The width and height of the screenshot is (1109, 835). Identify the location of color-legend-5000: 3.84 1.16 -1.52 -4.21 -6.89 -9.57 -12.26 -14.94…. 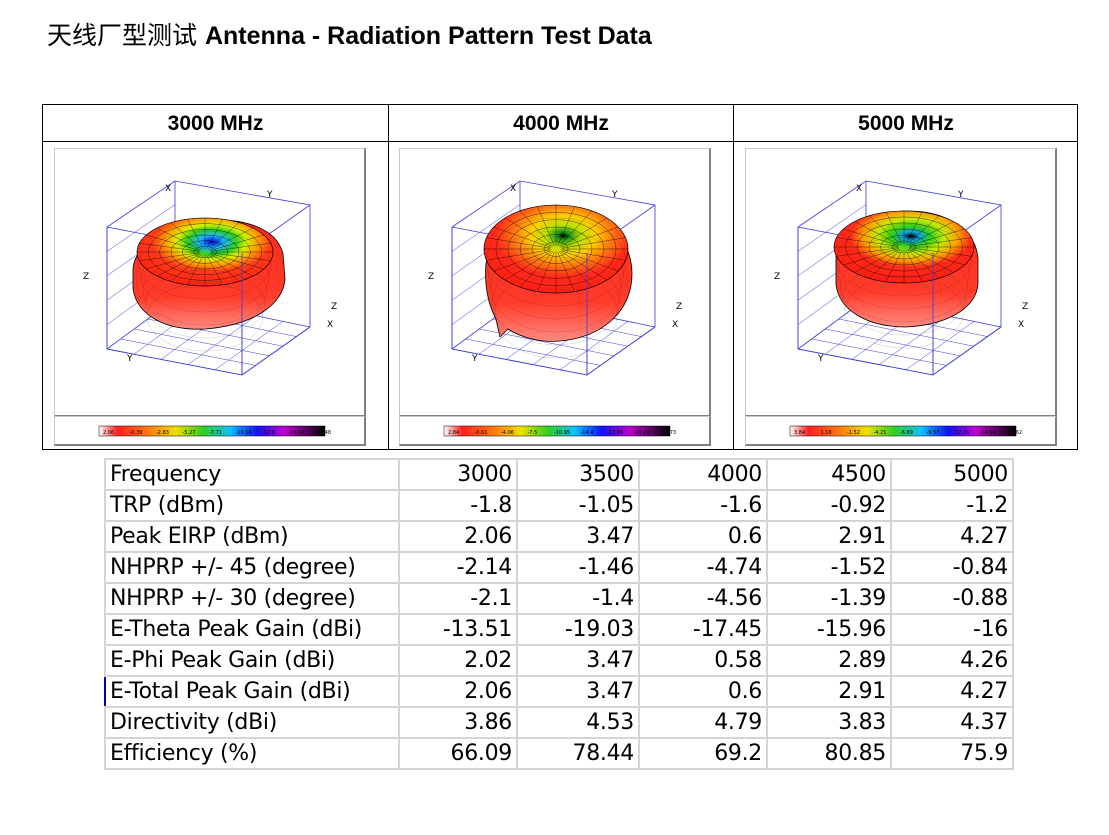
(901, 431).